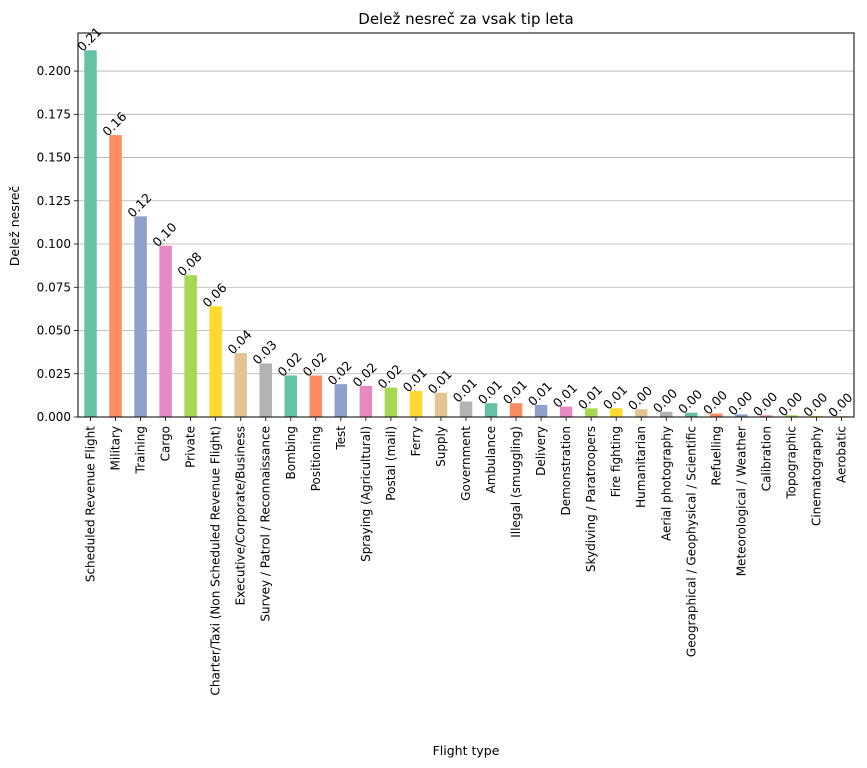  Describe the element at coordinates (14, 226) in the screenshot. I see `y-axis-label: Delež nesreč` at that location.